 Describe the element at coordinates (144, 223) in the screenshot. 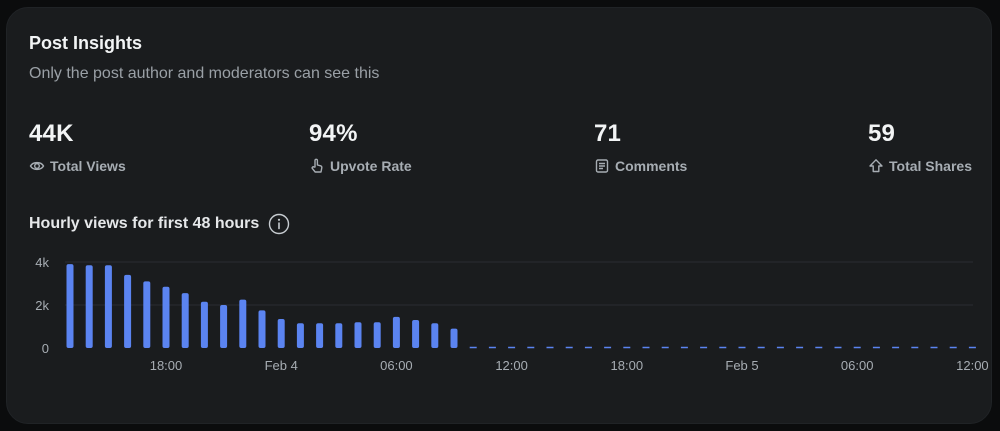

I see `chart-title-text: Hourly views for first 48 hours` at that location.